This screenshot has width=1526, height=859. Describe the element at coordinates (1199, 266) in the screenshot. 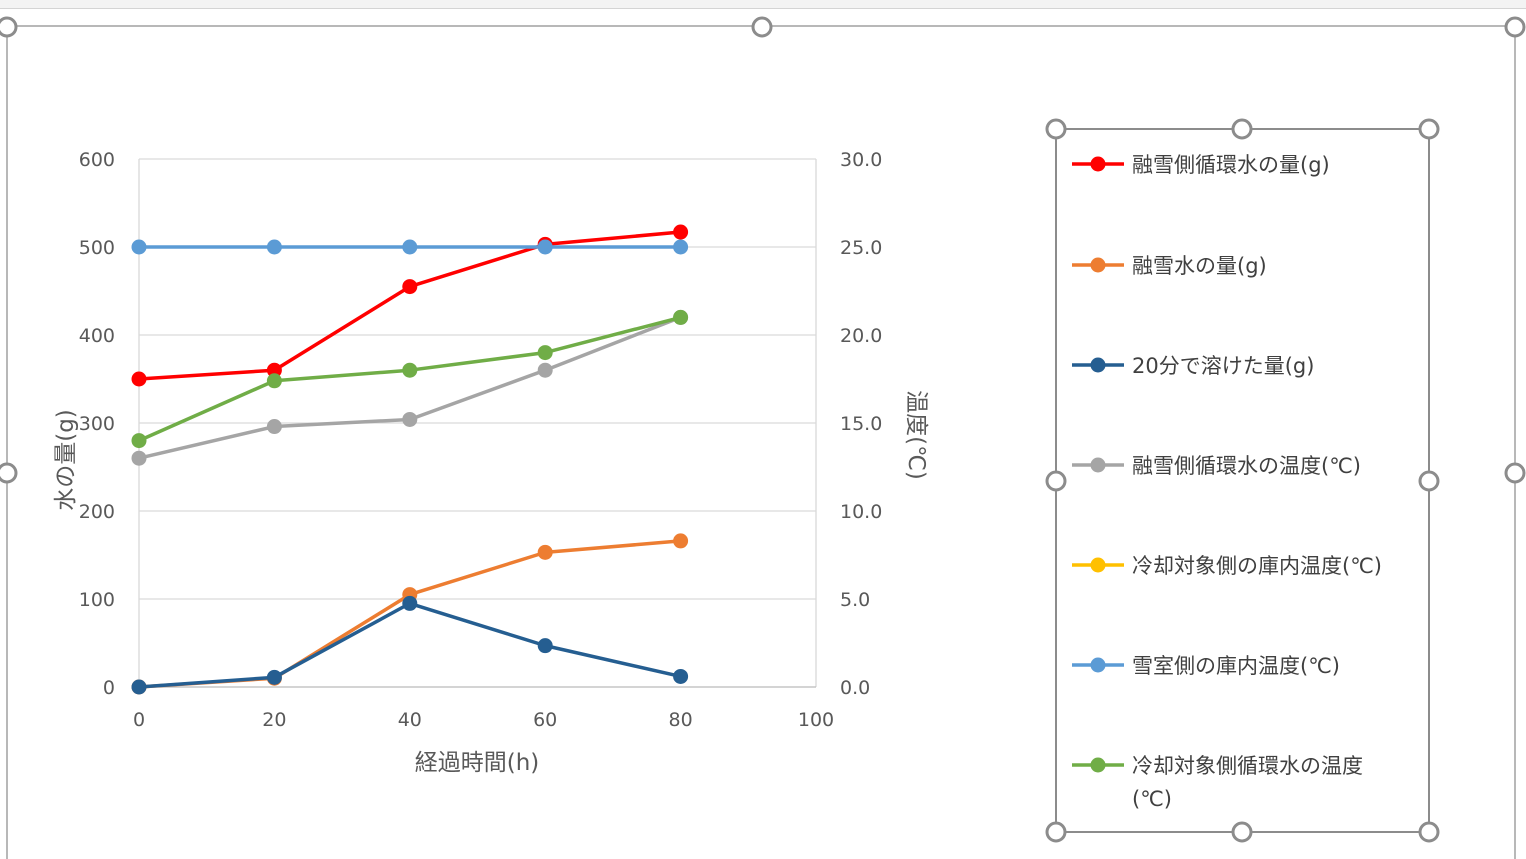

I see `legend-label: 融雪水の量(g)` at that location.